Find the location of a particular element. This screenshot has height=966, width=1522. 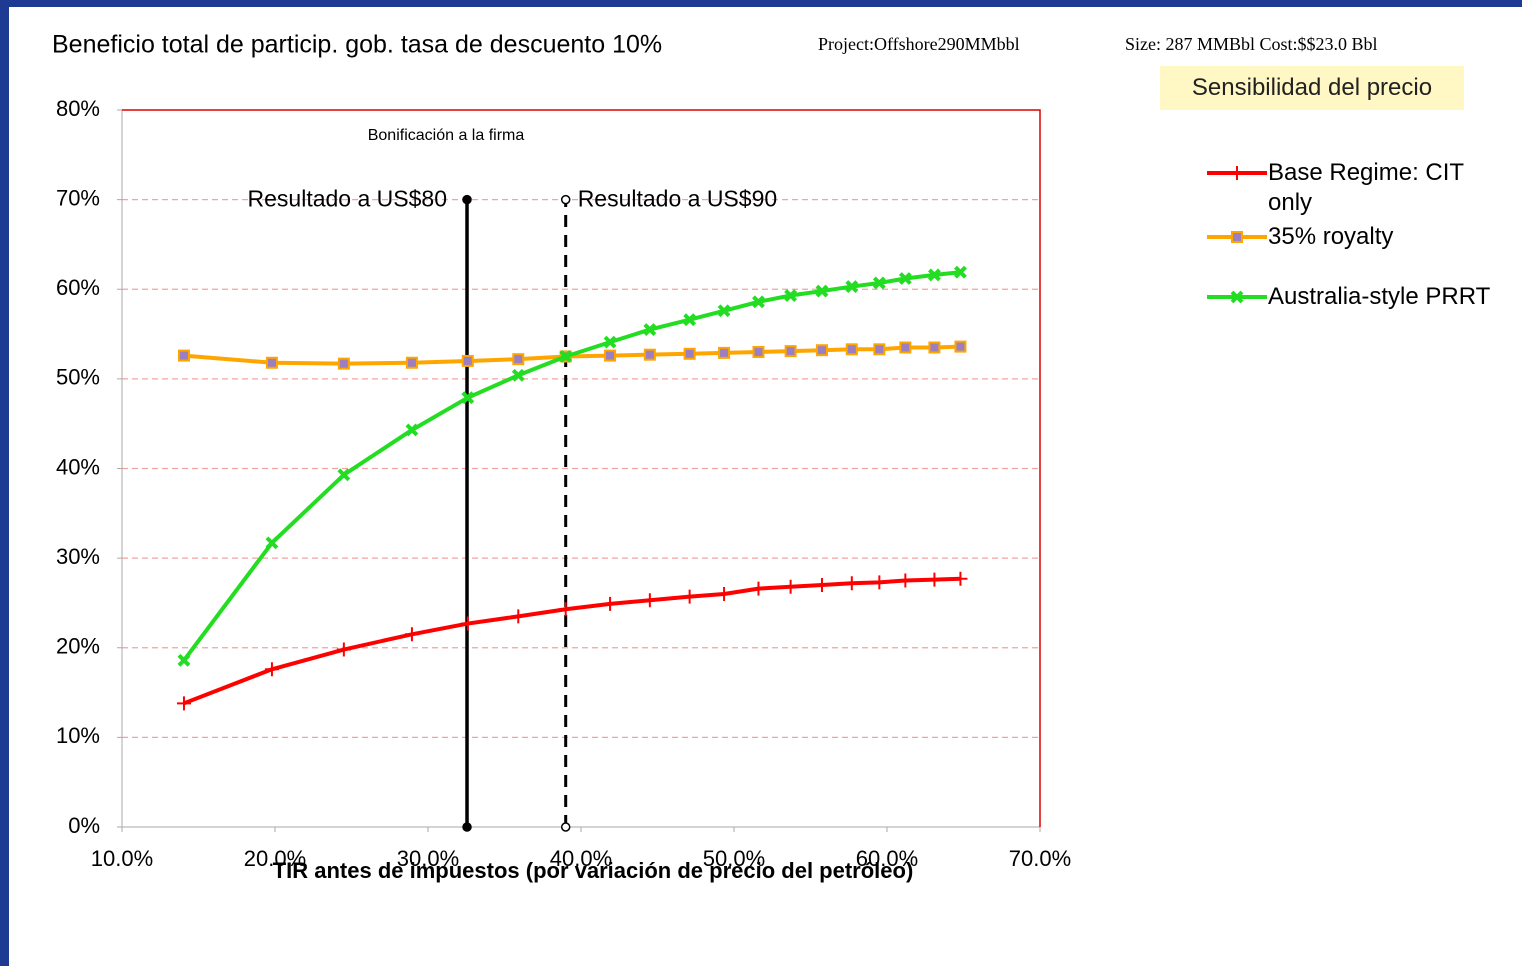

box-label: Sensibilidad del precio is located at coordinates (1312, 88).